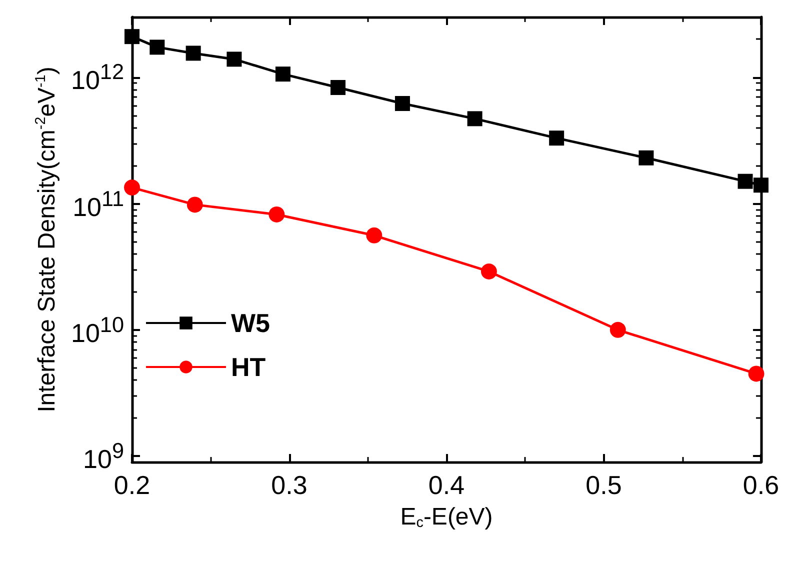 This screenshot has height=561, width=790. Describe the element at coordinates (97, 330) in the screenshot. I see `y-tick-label: 10$^{10}$` at that location.